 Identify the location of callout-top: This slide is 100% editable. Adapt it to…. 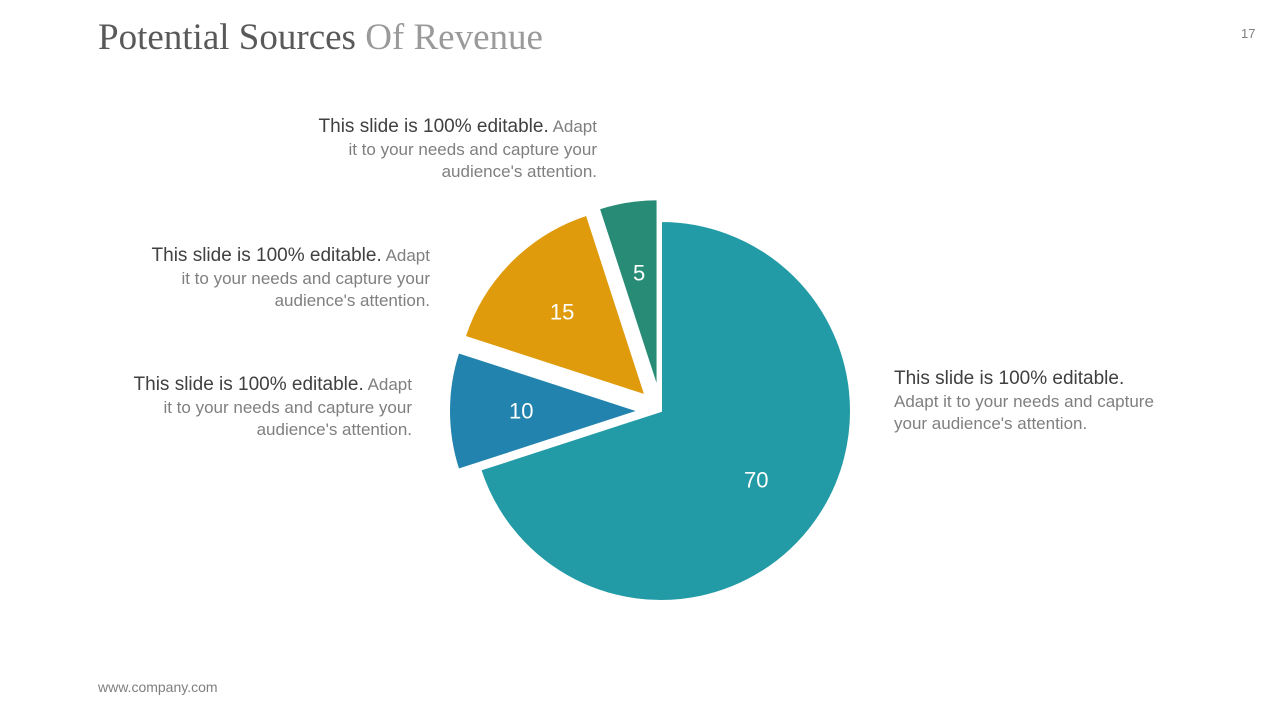
(418, 150).